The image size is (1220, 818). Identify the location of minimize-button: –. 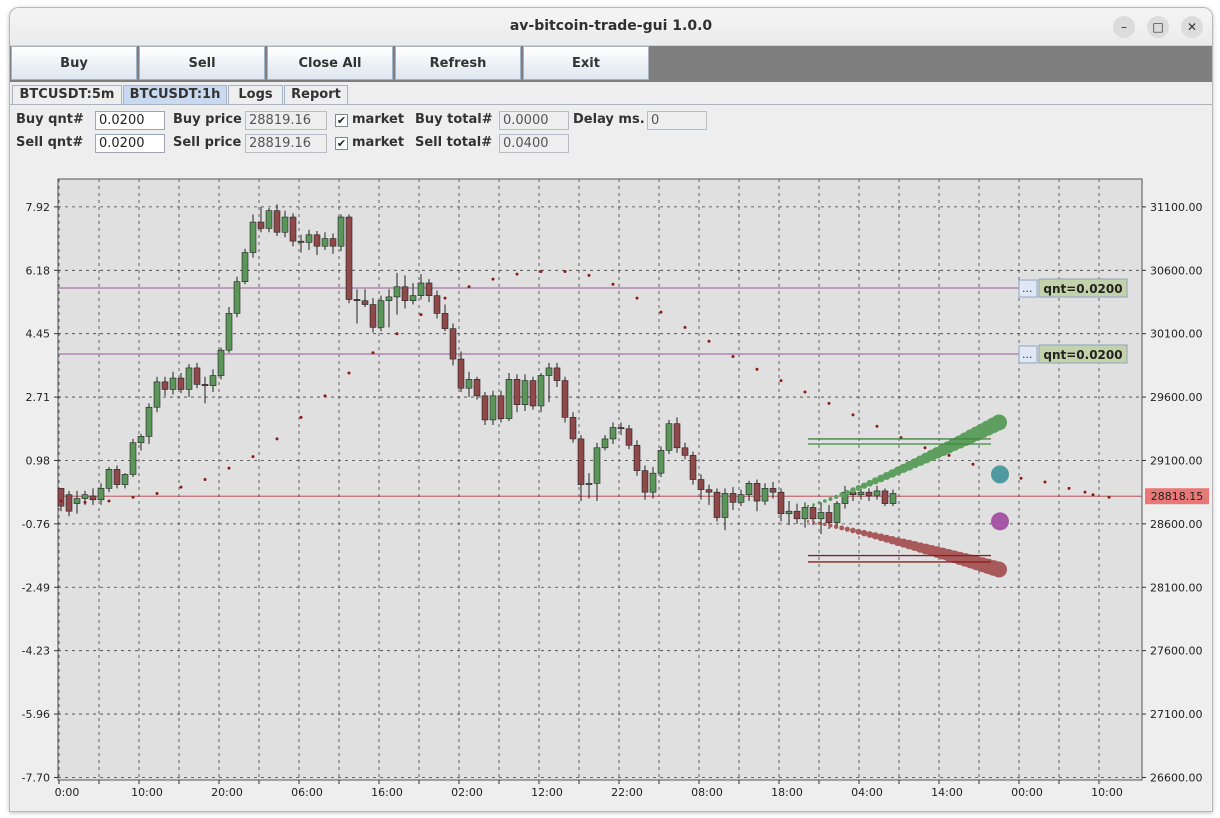
(1124, 27).